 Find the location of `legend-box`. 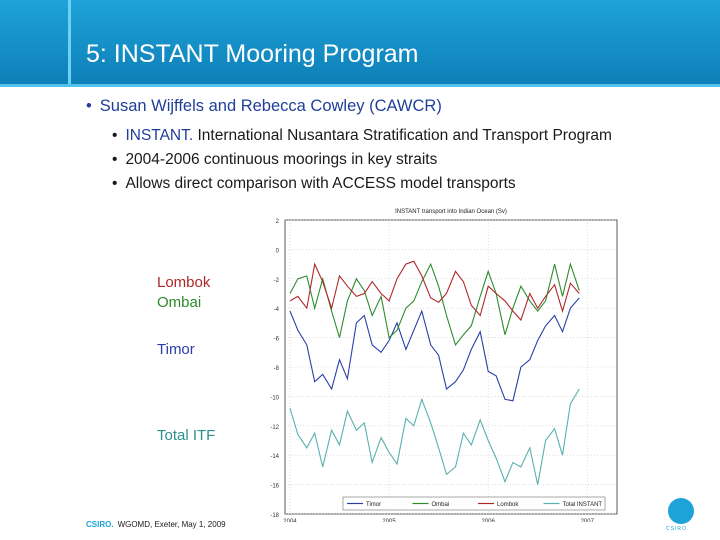

legend-box is located at coordinates (474, 503).